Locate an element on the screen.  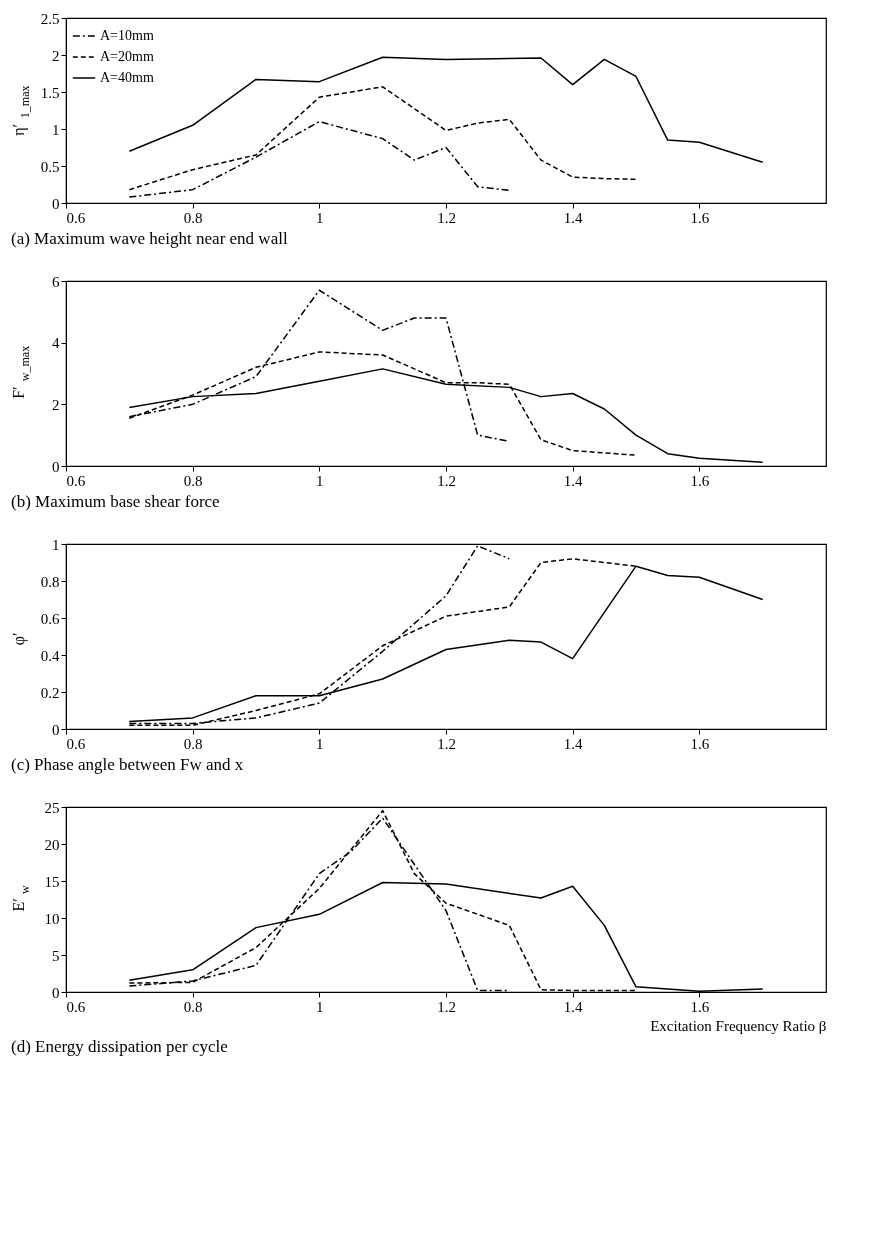
y-tick-label: 0.2 is located at coordinates (50, 692).